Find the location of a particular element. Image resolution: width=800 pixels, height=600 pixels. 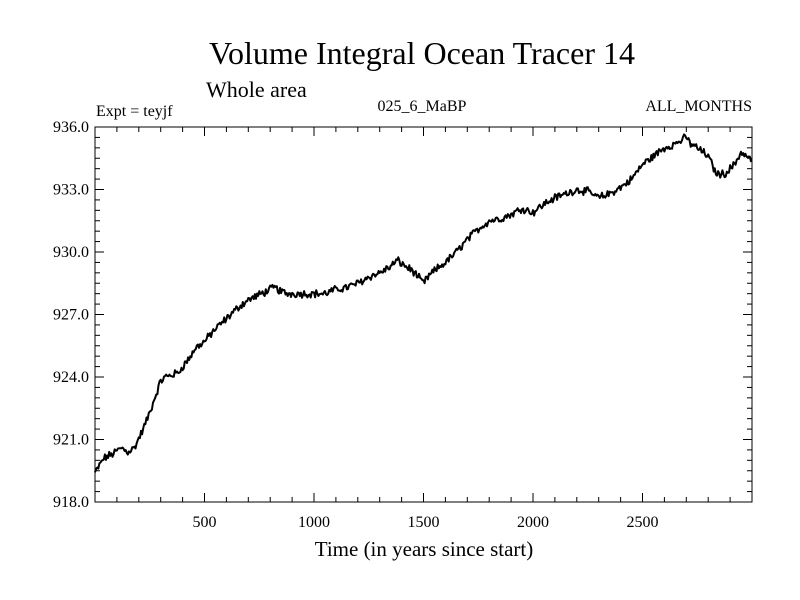

run-label: 025_6_MaBP is located at coordinates (422, 106).